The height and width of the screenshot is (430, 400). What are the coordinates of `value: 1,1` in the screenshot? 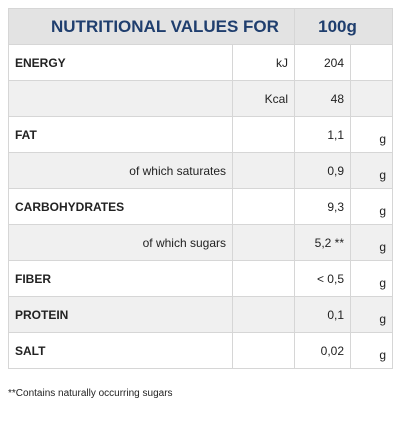 It's located at (322, 134).